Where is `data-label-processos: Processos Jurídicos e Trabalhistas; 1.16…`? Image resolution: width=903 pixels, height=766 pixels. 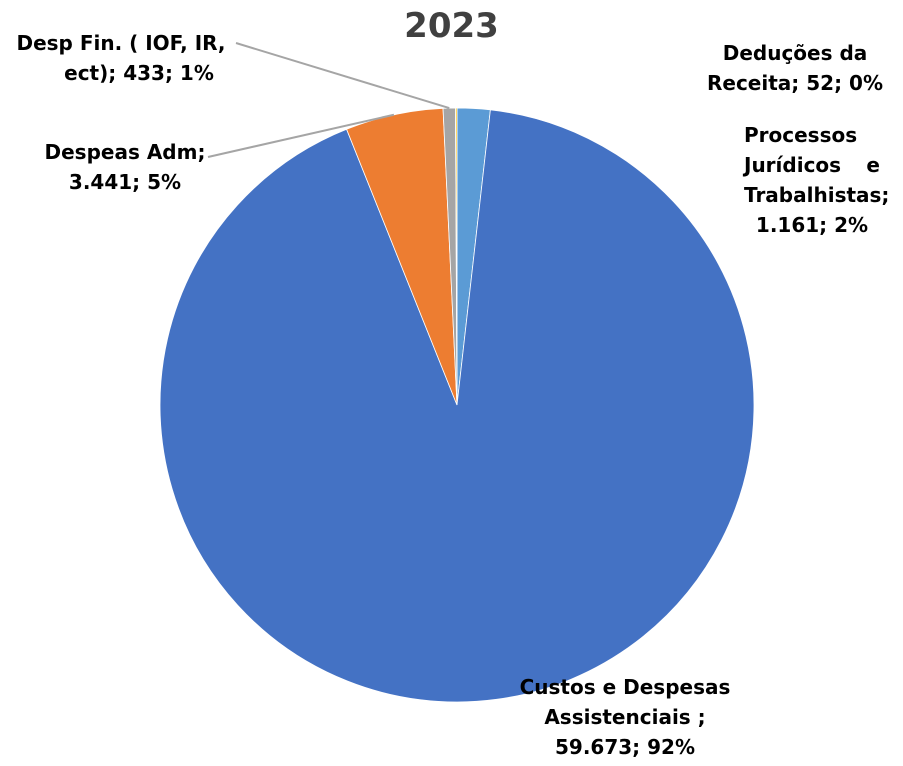
data-label-processos: Processos Jurídicos e Trabalhistas; 1.16… is located at coordinates (817, 180).